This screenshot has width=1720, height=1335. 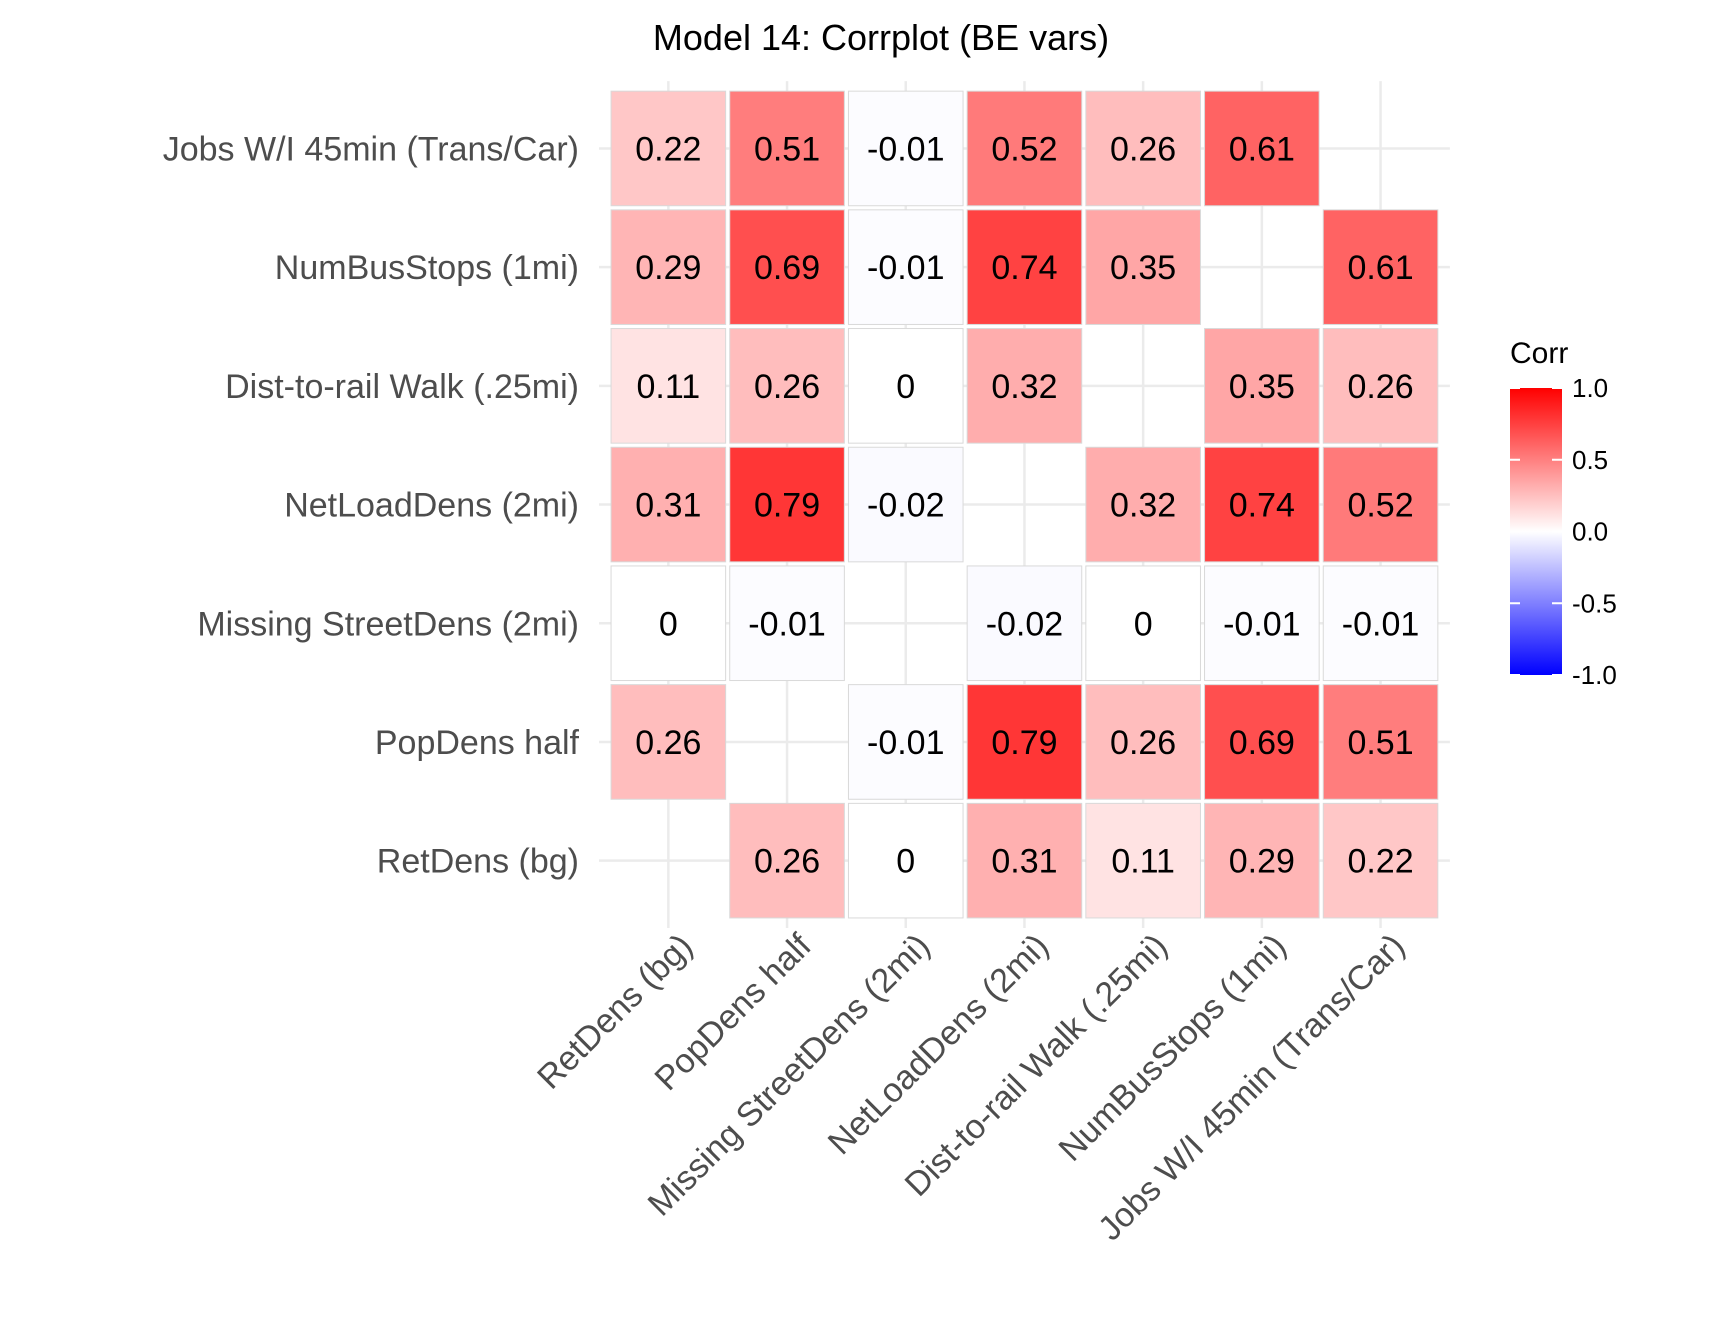 I want to click on legend-tick-label: -0.5, so click(x=1594, y=603).